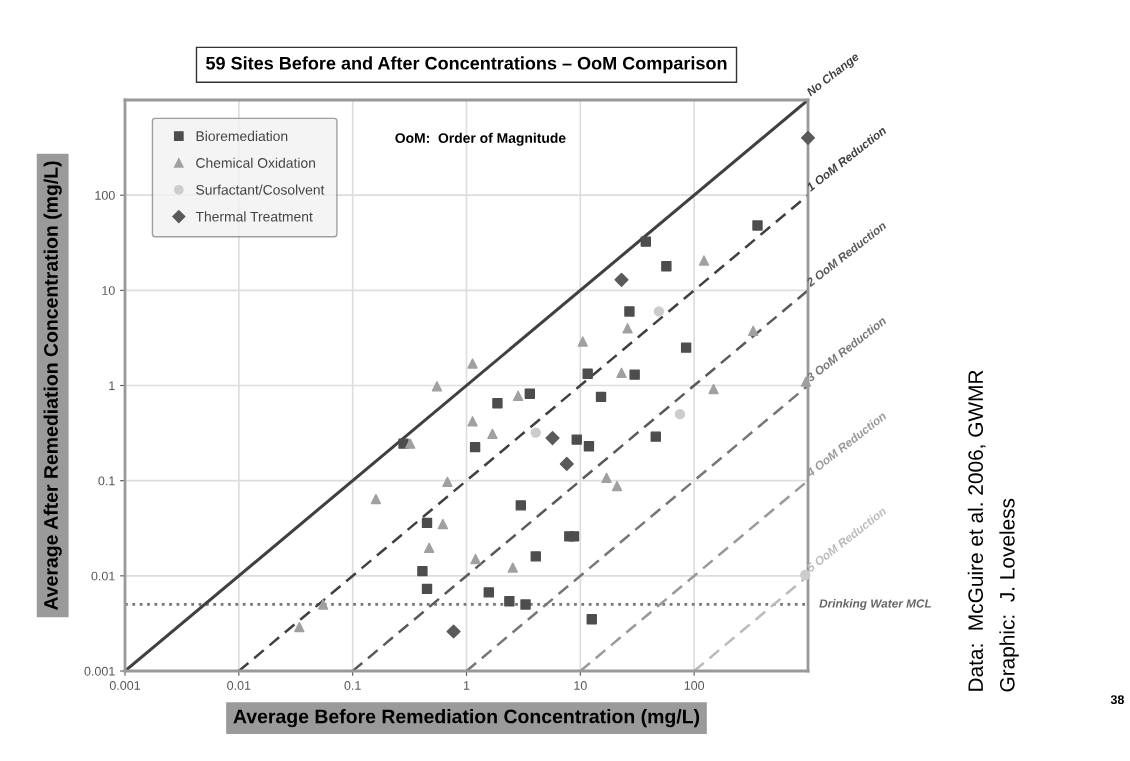  I want to click on y-tick-label: 100, so click(105, 195).